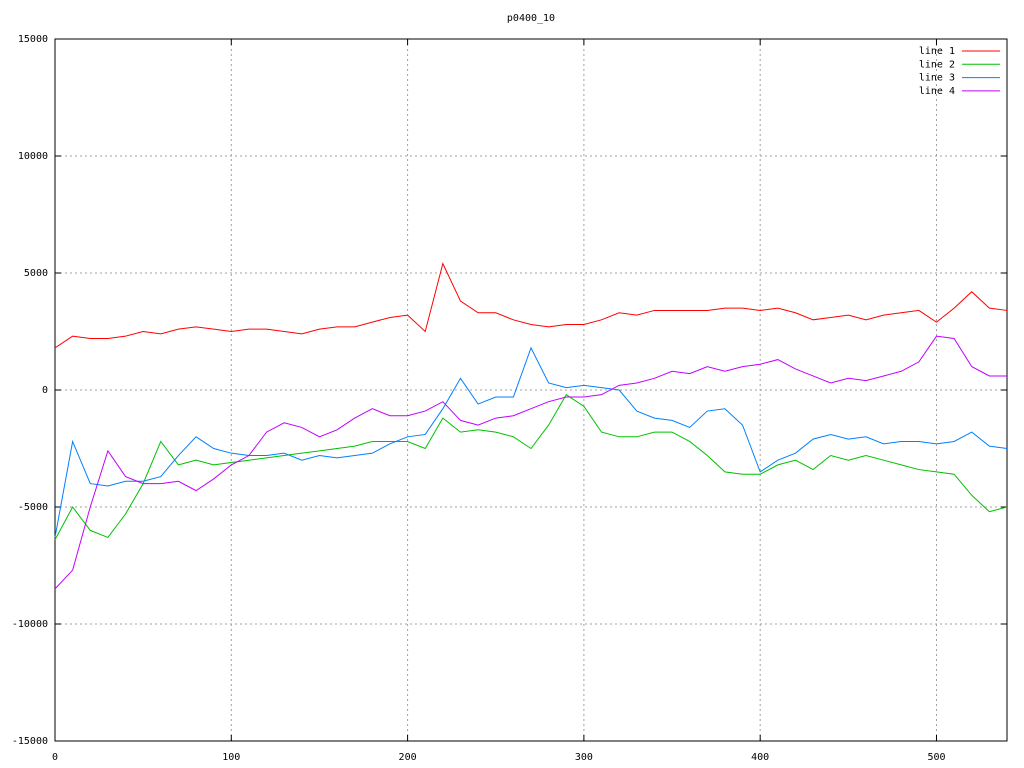 The image size is (1024, 768). Describe the element at coordinates (760, 757) in the screenshot. I see `x-tick-label: 400` at that location.